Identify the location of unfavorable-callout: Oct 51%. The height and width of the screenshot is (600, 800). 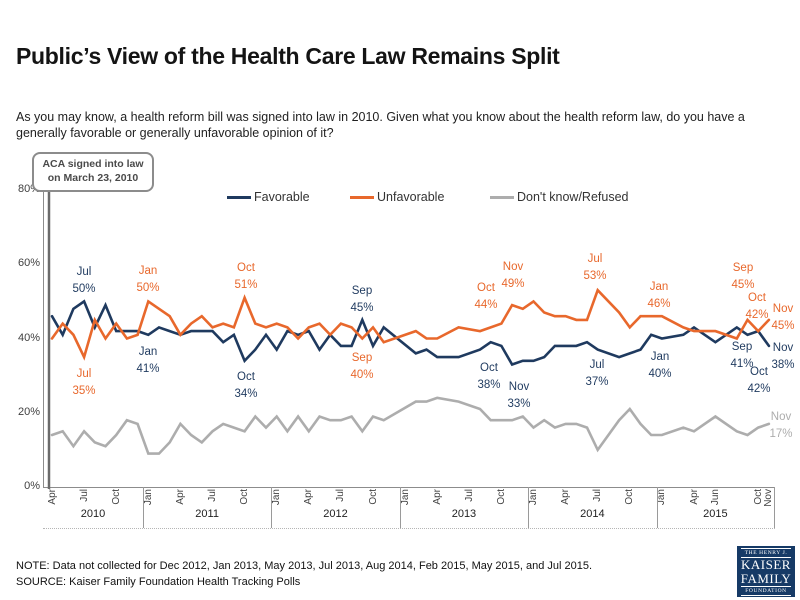
(245, 276).